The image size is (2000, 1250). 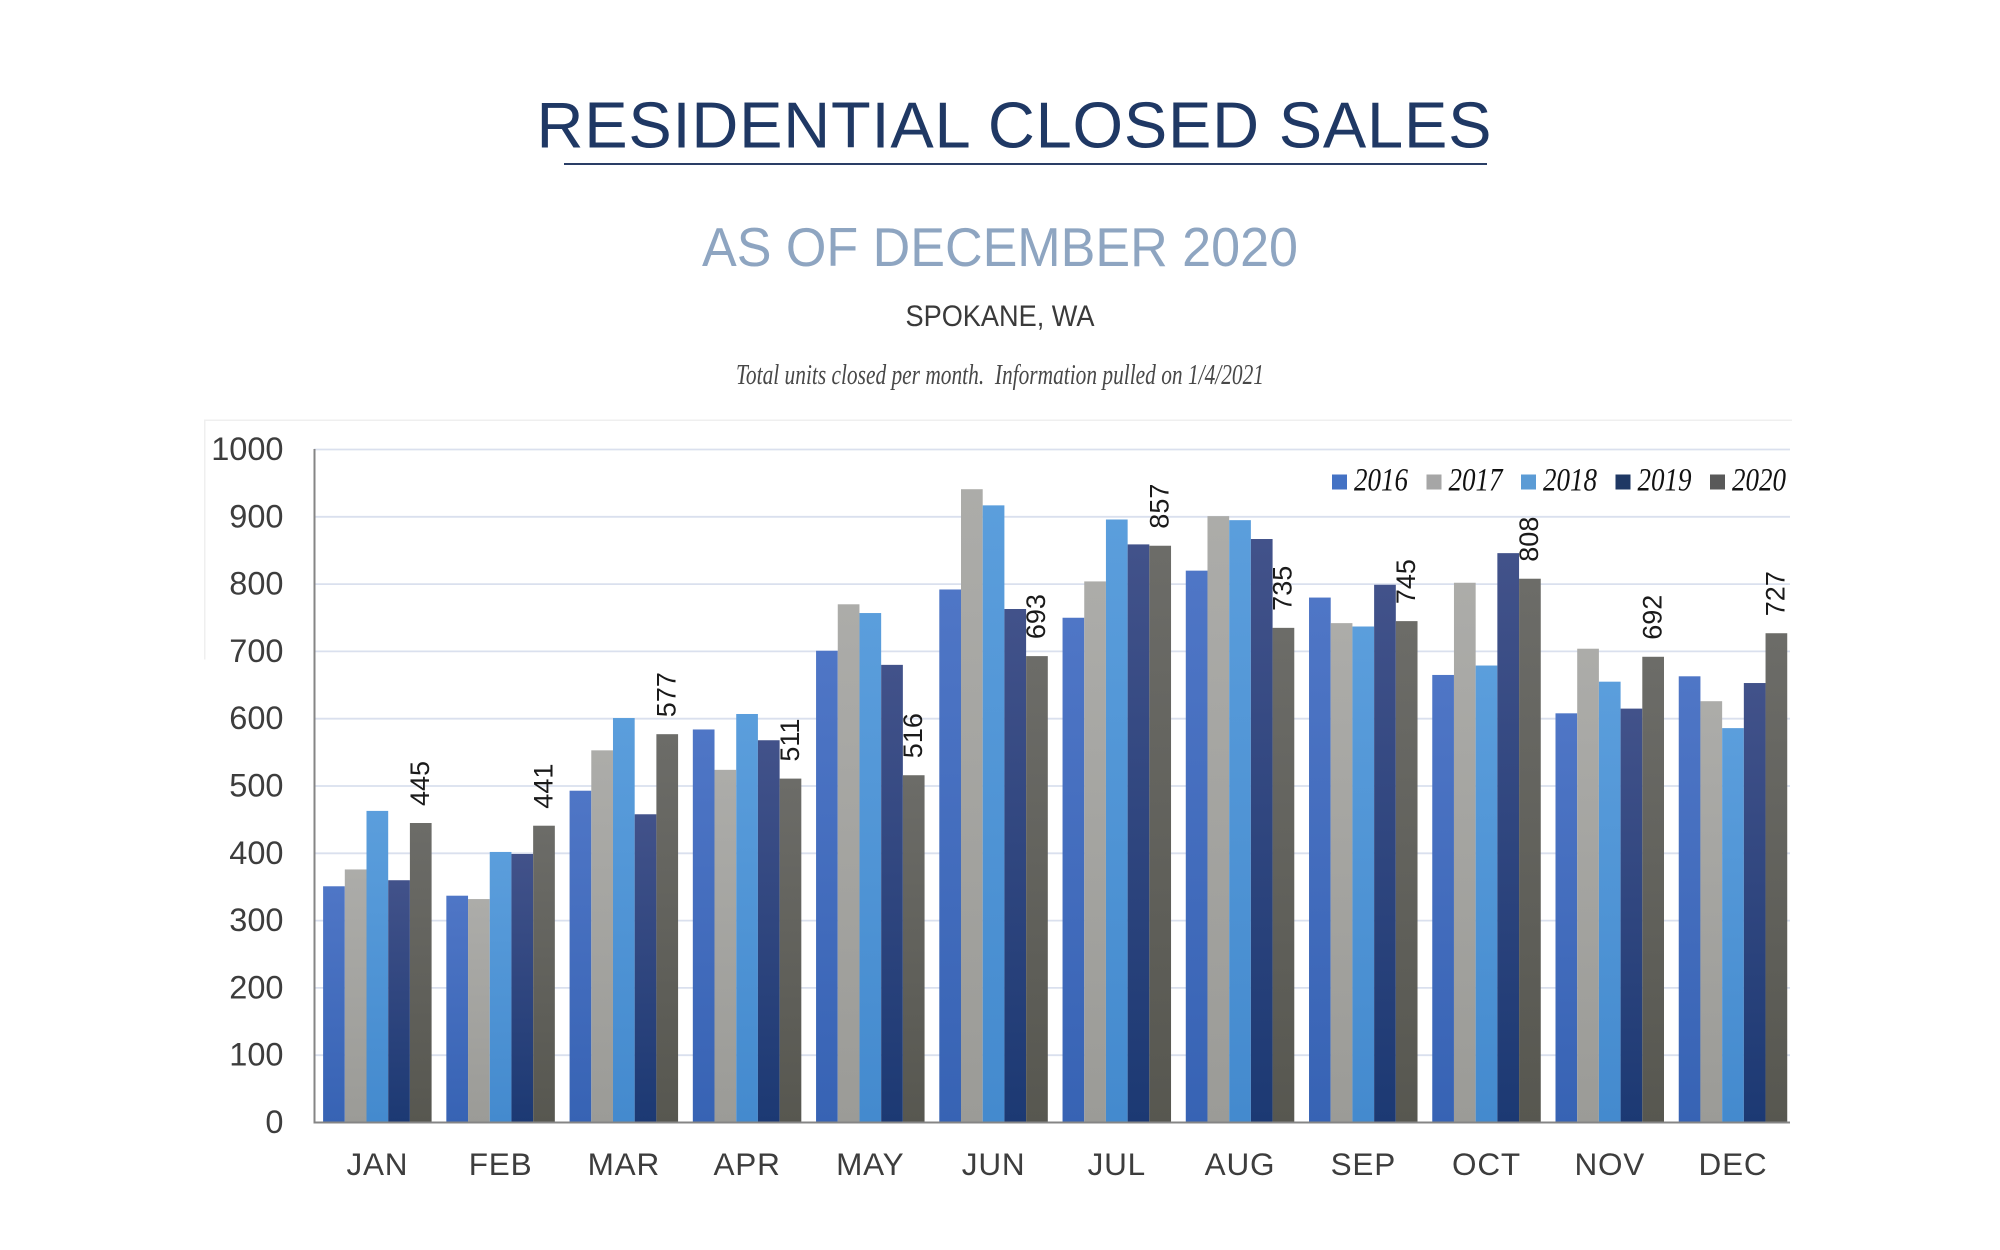 What do you see at coordinates (1406, 581) in the screenshot?
I see `svg-text: 745` at bounding box center [1406, 581].